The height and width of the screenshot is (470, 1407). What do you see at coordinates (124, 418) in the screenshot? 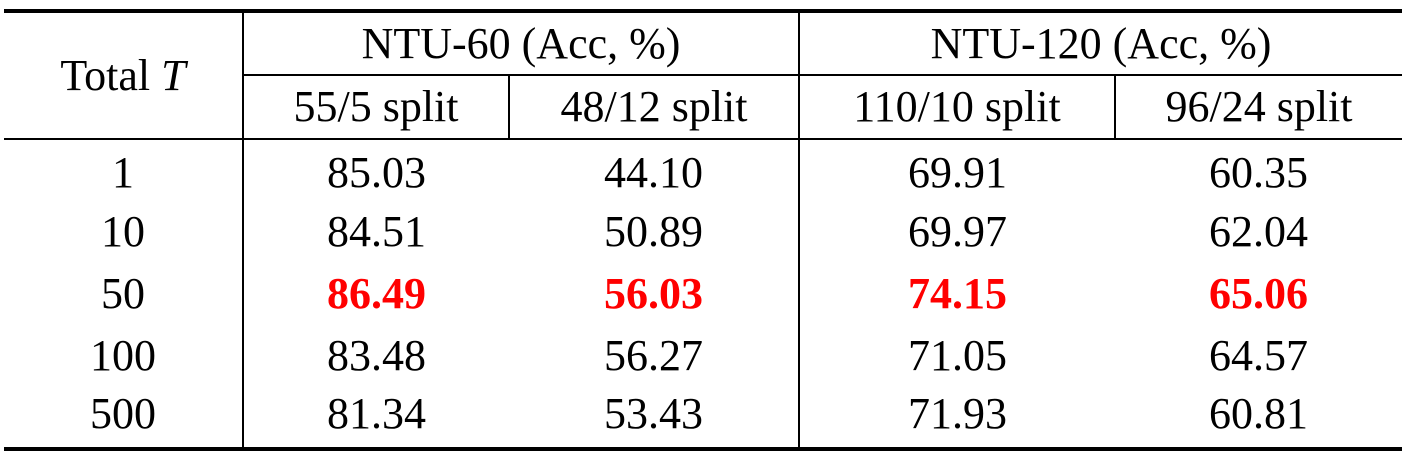
I see `row-t-value: 500` at bounding box center [124, 418].